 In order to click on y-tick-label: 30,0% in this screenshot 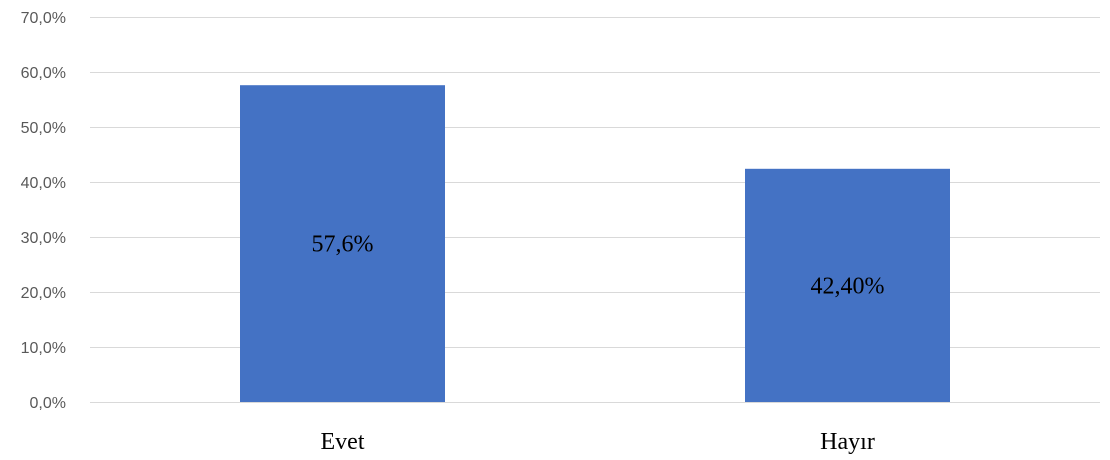, I will do `click(43, 238)`.